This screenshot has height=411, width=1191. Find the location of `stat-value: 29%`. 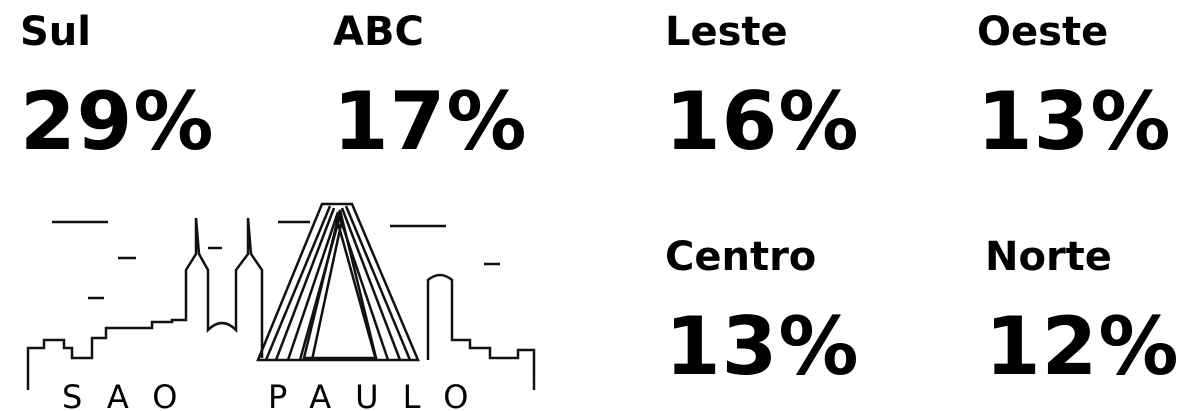

stat-value: 29% is located at coordinates (117, 121).